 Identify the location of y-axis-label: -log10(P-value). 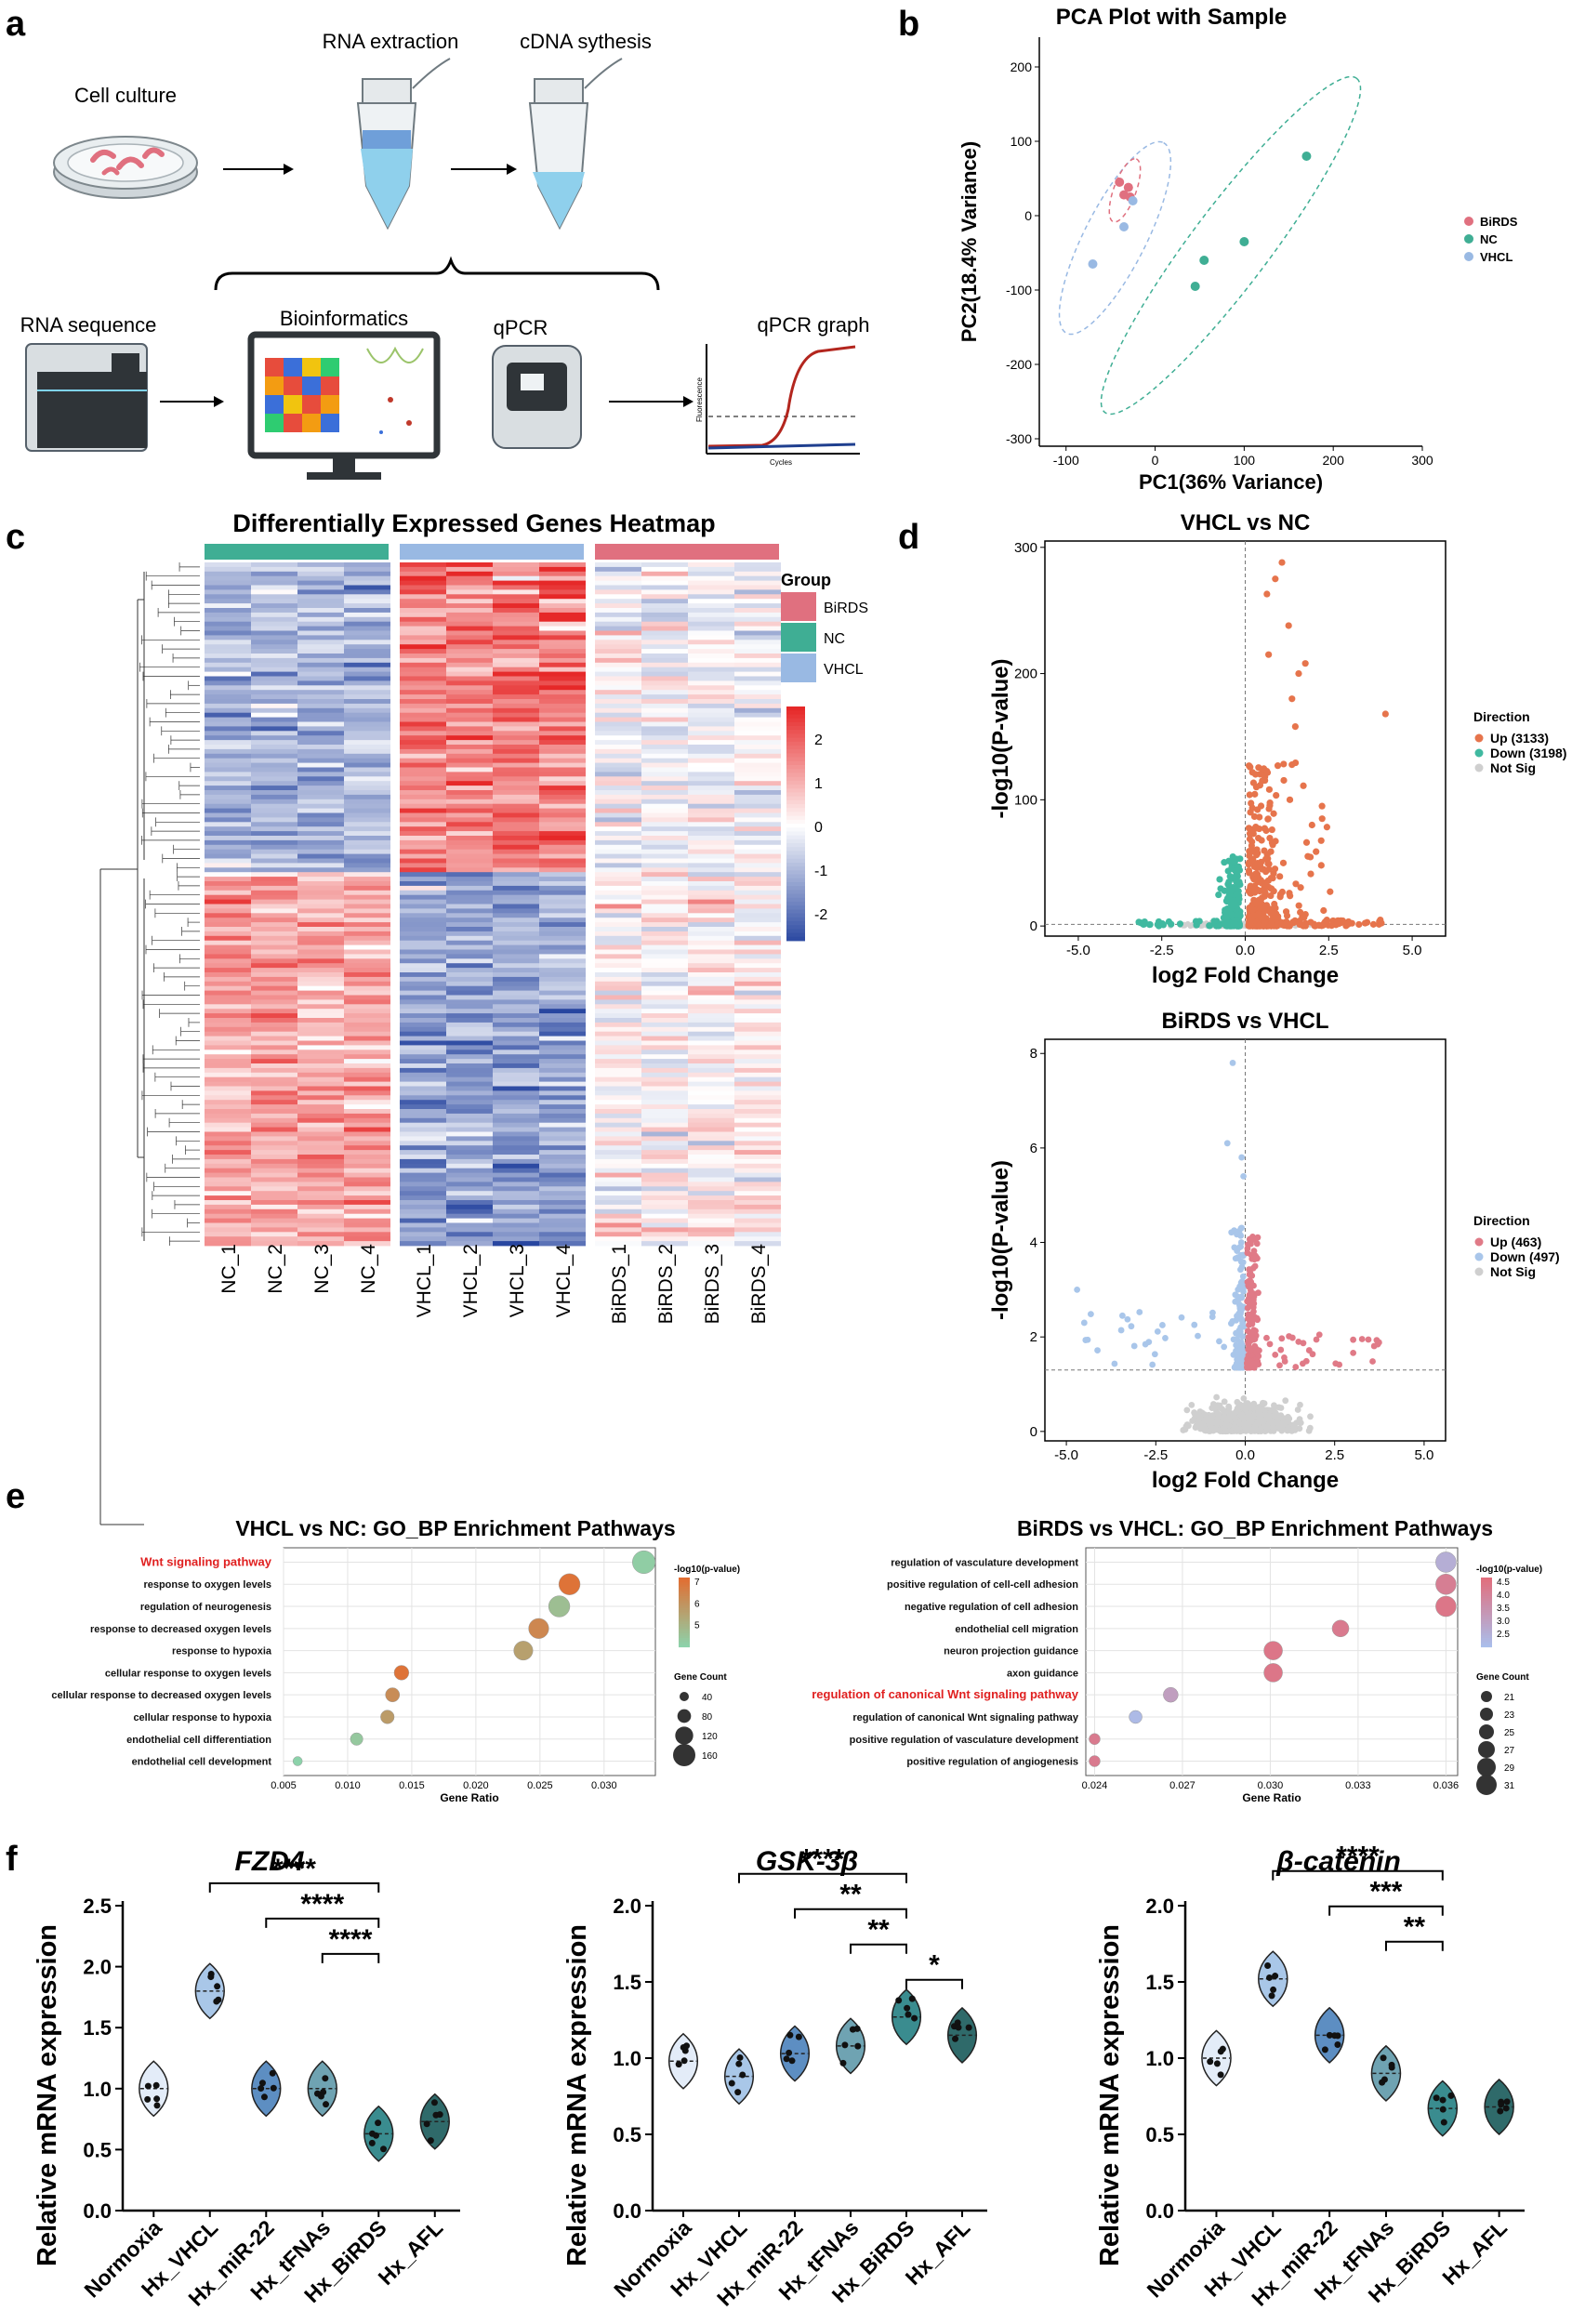
(1000, 738).